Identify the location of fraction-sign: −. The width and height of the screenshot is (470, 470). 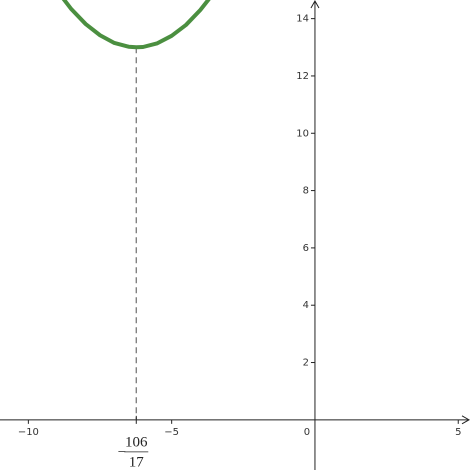
(122, 452).